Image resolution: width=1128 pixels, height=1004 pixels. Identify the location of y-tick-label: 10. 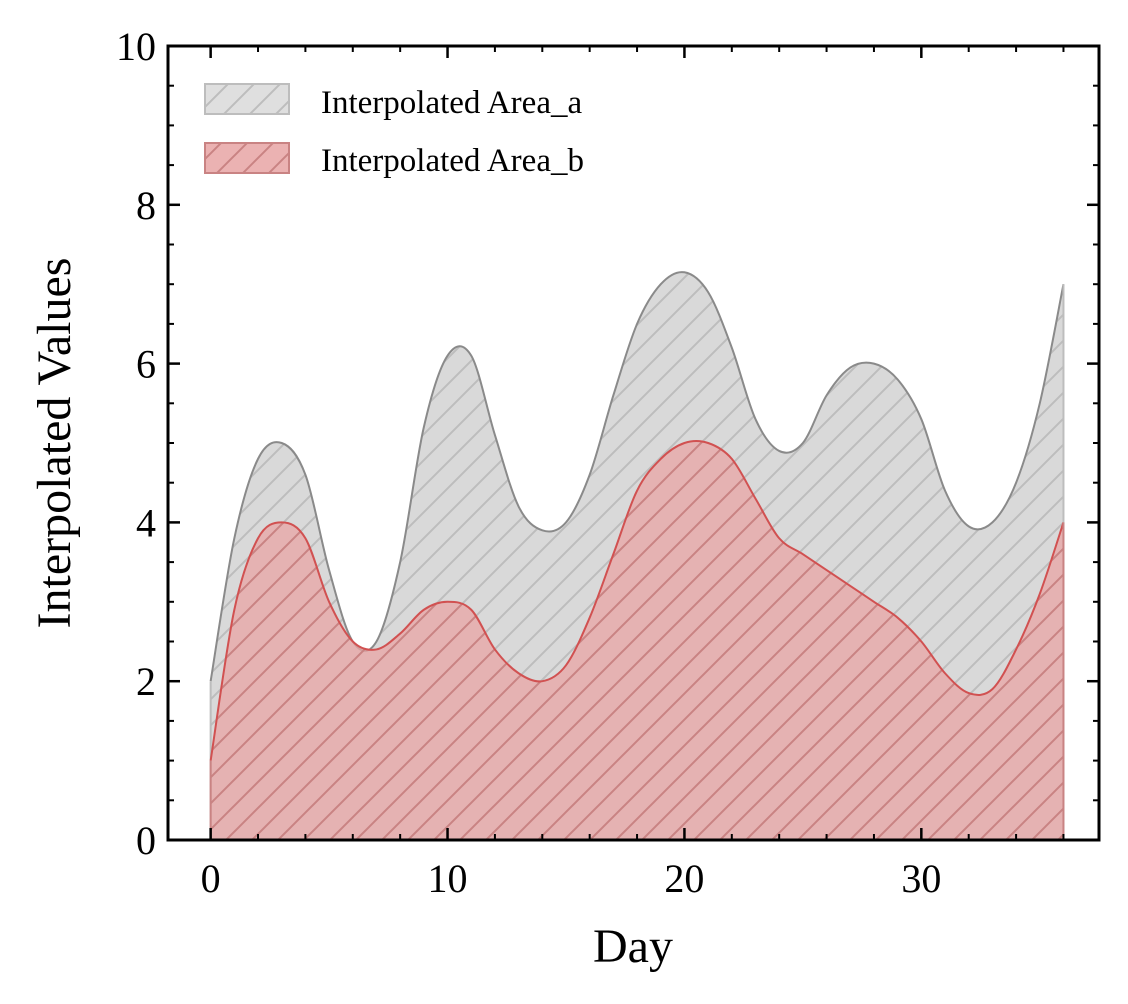
(136, 46).